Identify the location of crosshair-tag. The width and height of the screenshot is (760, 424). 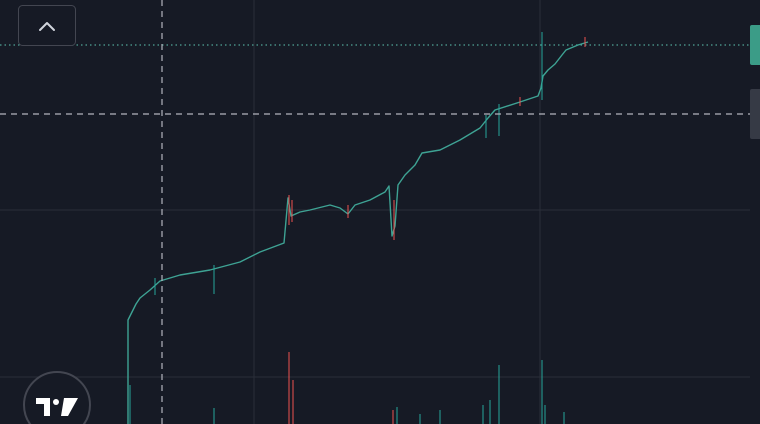
(755, 114).